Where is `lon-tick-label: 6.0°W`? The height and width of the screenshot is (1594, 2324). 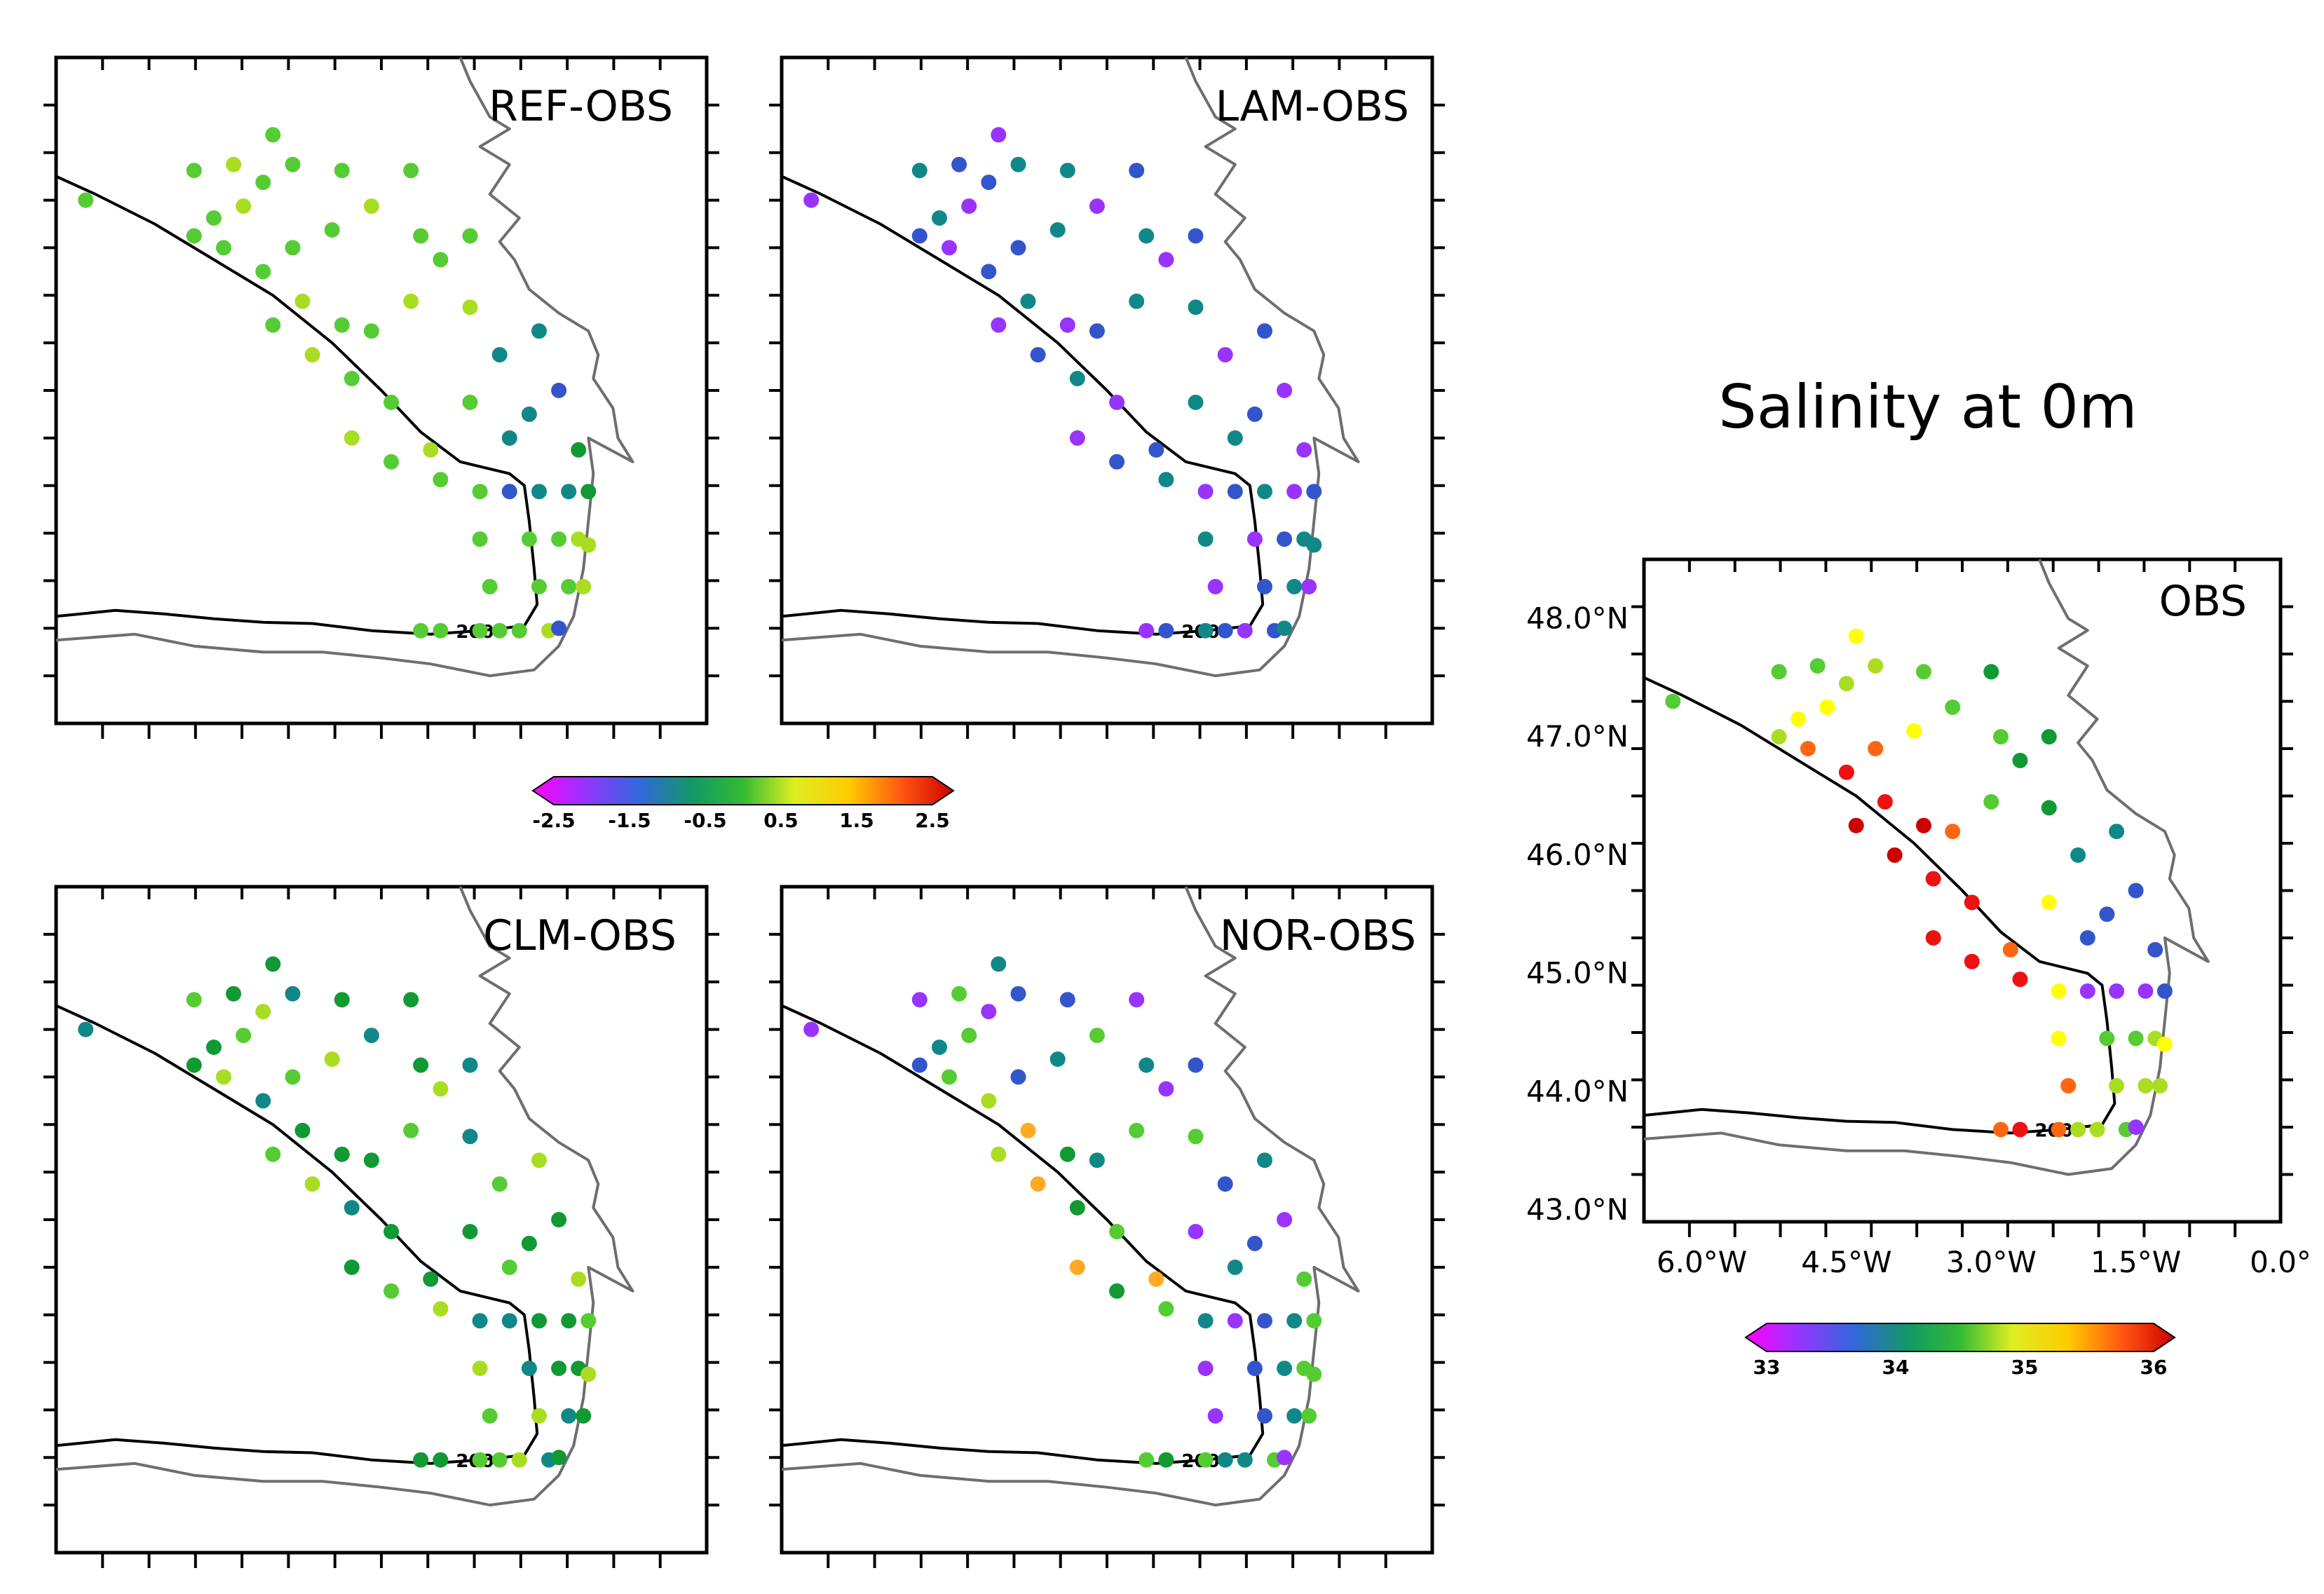 lon-tick-label: 6.0°W is located at coordinates (1702, 1262).